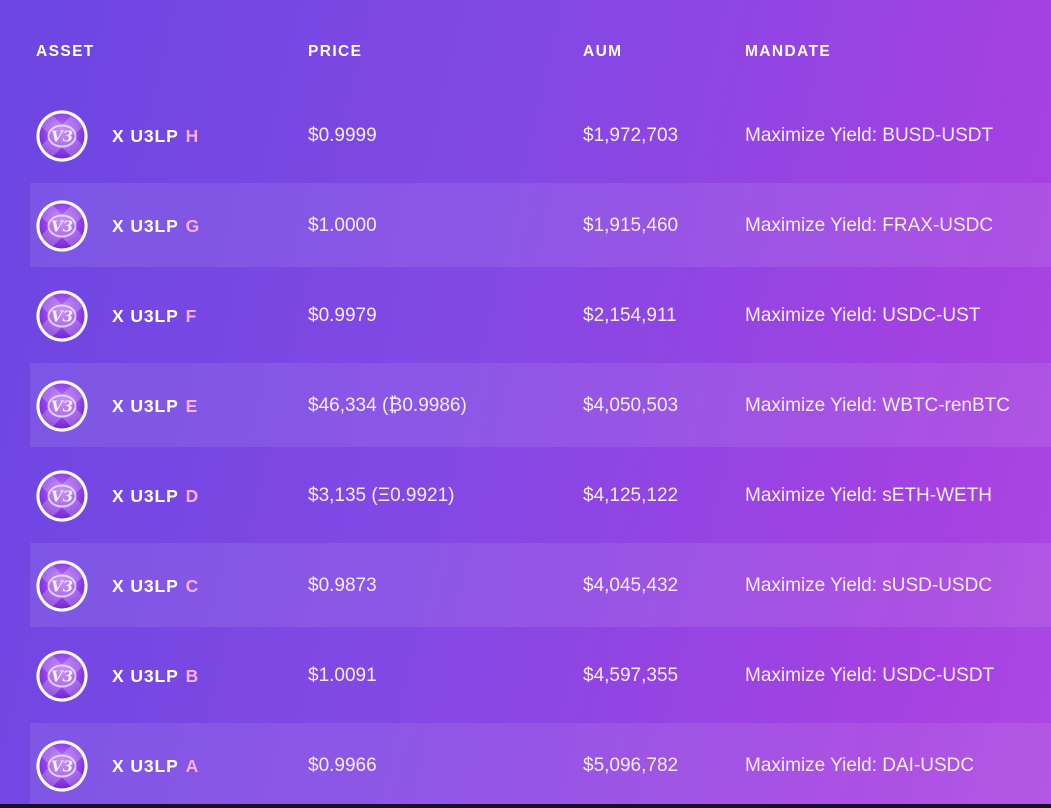 This screenshot has width=1051, height=808. What do you see at coordinates (381, 495) in the screenshot?
I see `asset-price: $3,135 (Ξ0.9921)` at bounding box center [381, 495].